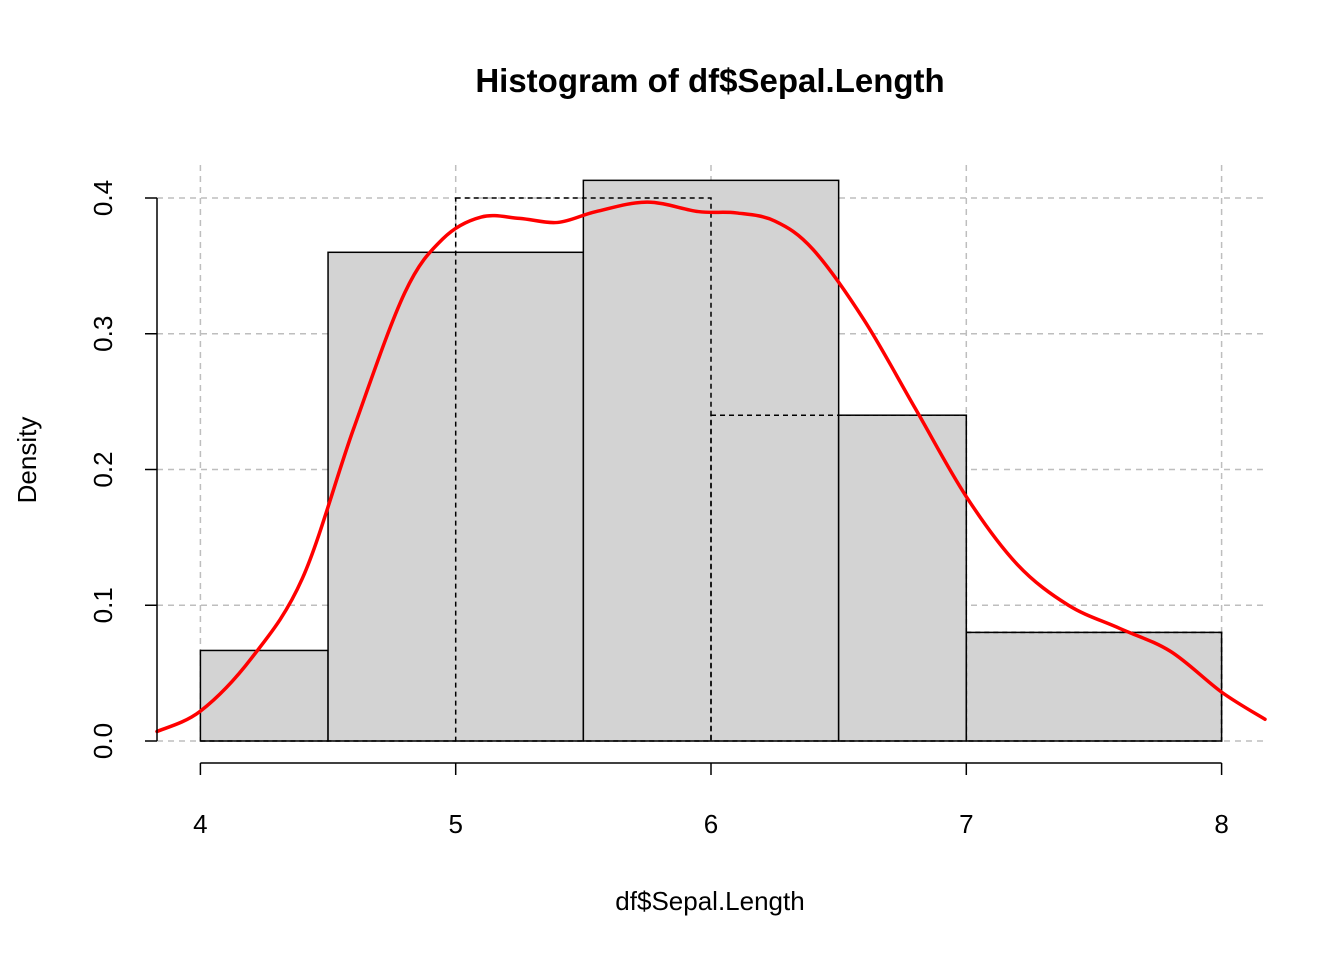 Image resolution: width=1344 pixels, height=960 pixels. What do you see at coordinates (711, 800) in the screenshot?
I see `x-axis: 4 5 6 7 8` at bounding box center [711, 800].